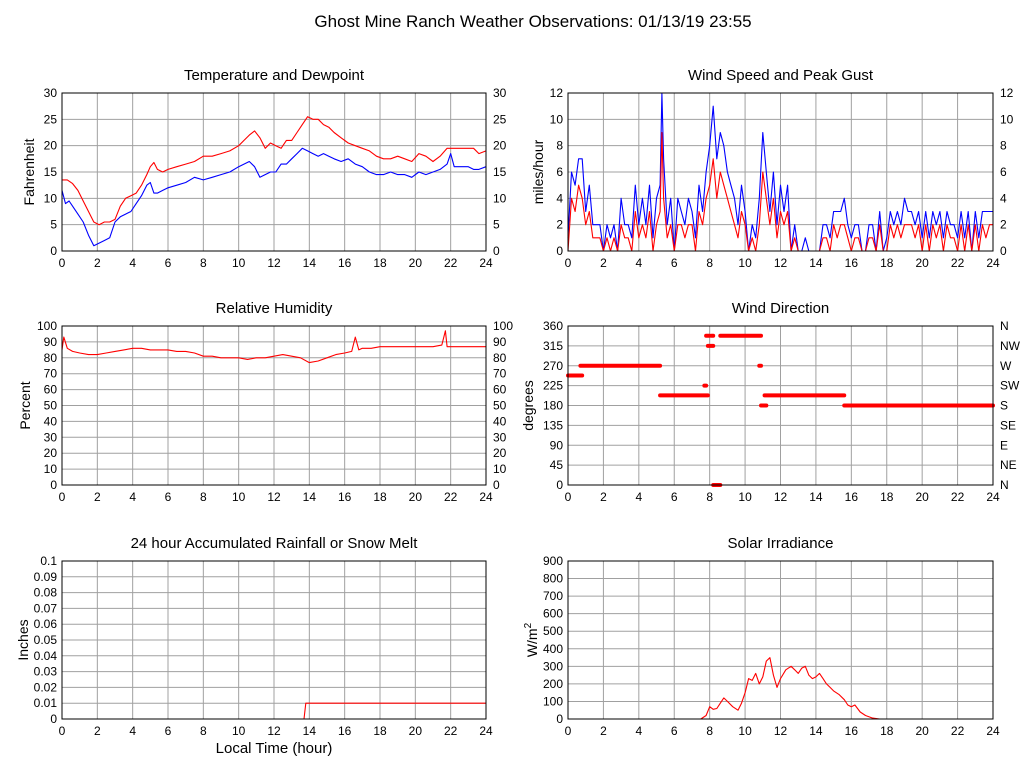 The width and height of the screenshot is (1027, 772). I want to click on right-tick-label: SW, so click(1010, 386).